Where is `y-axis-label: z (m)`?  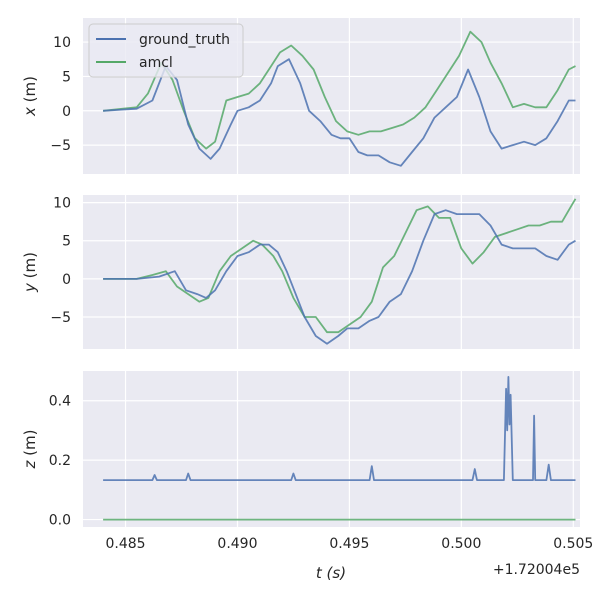
y-axis-label: z (m) is located at coordinates (30, 450).